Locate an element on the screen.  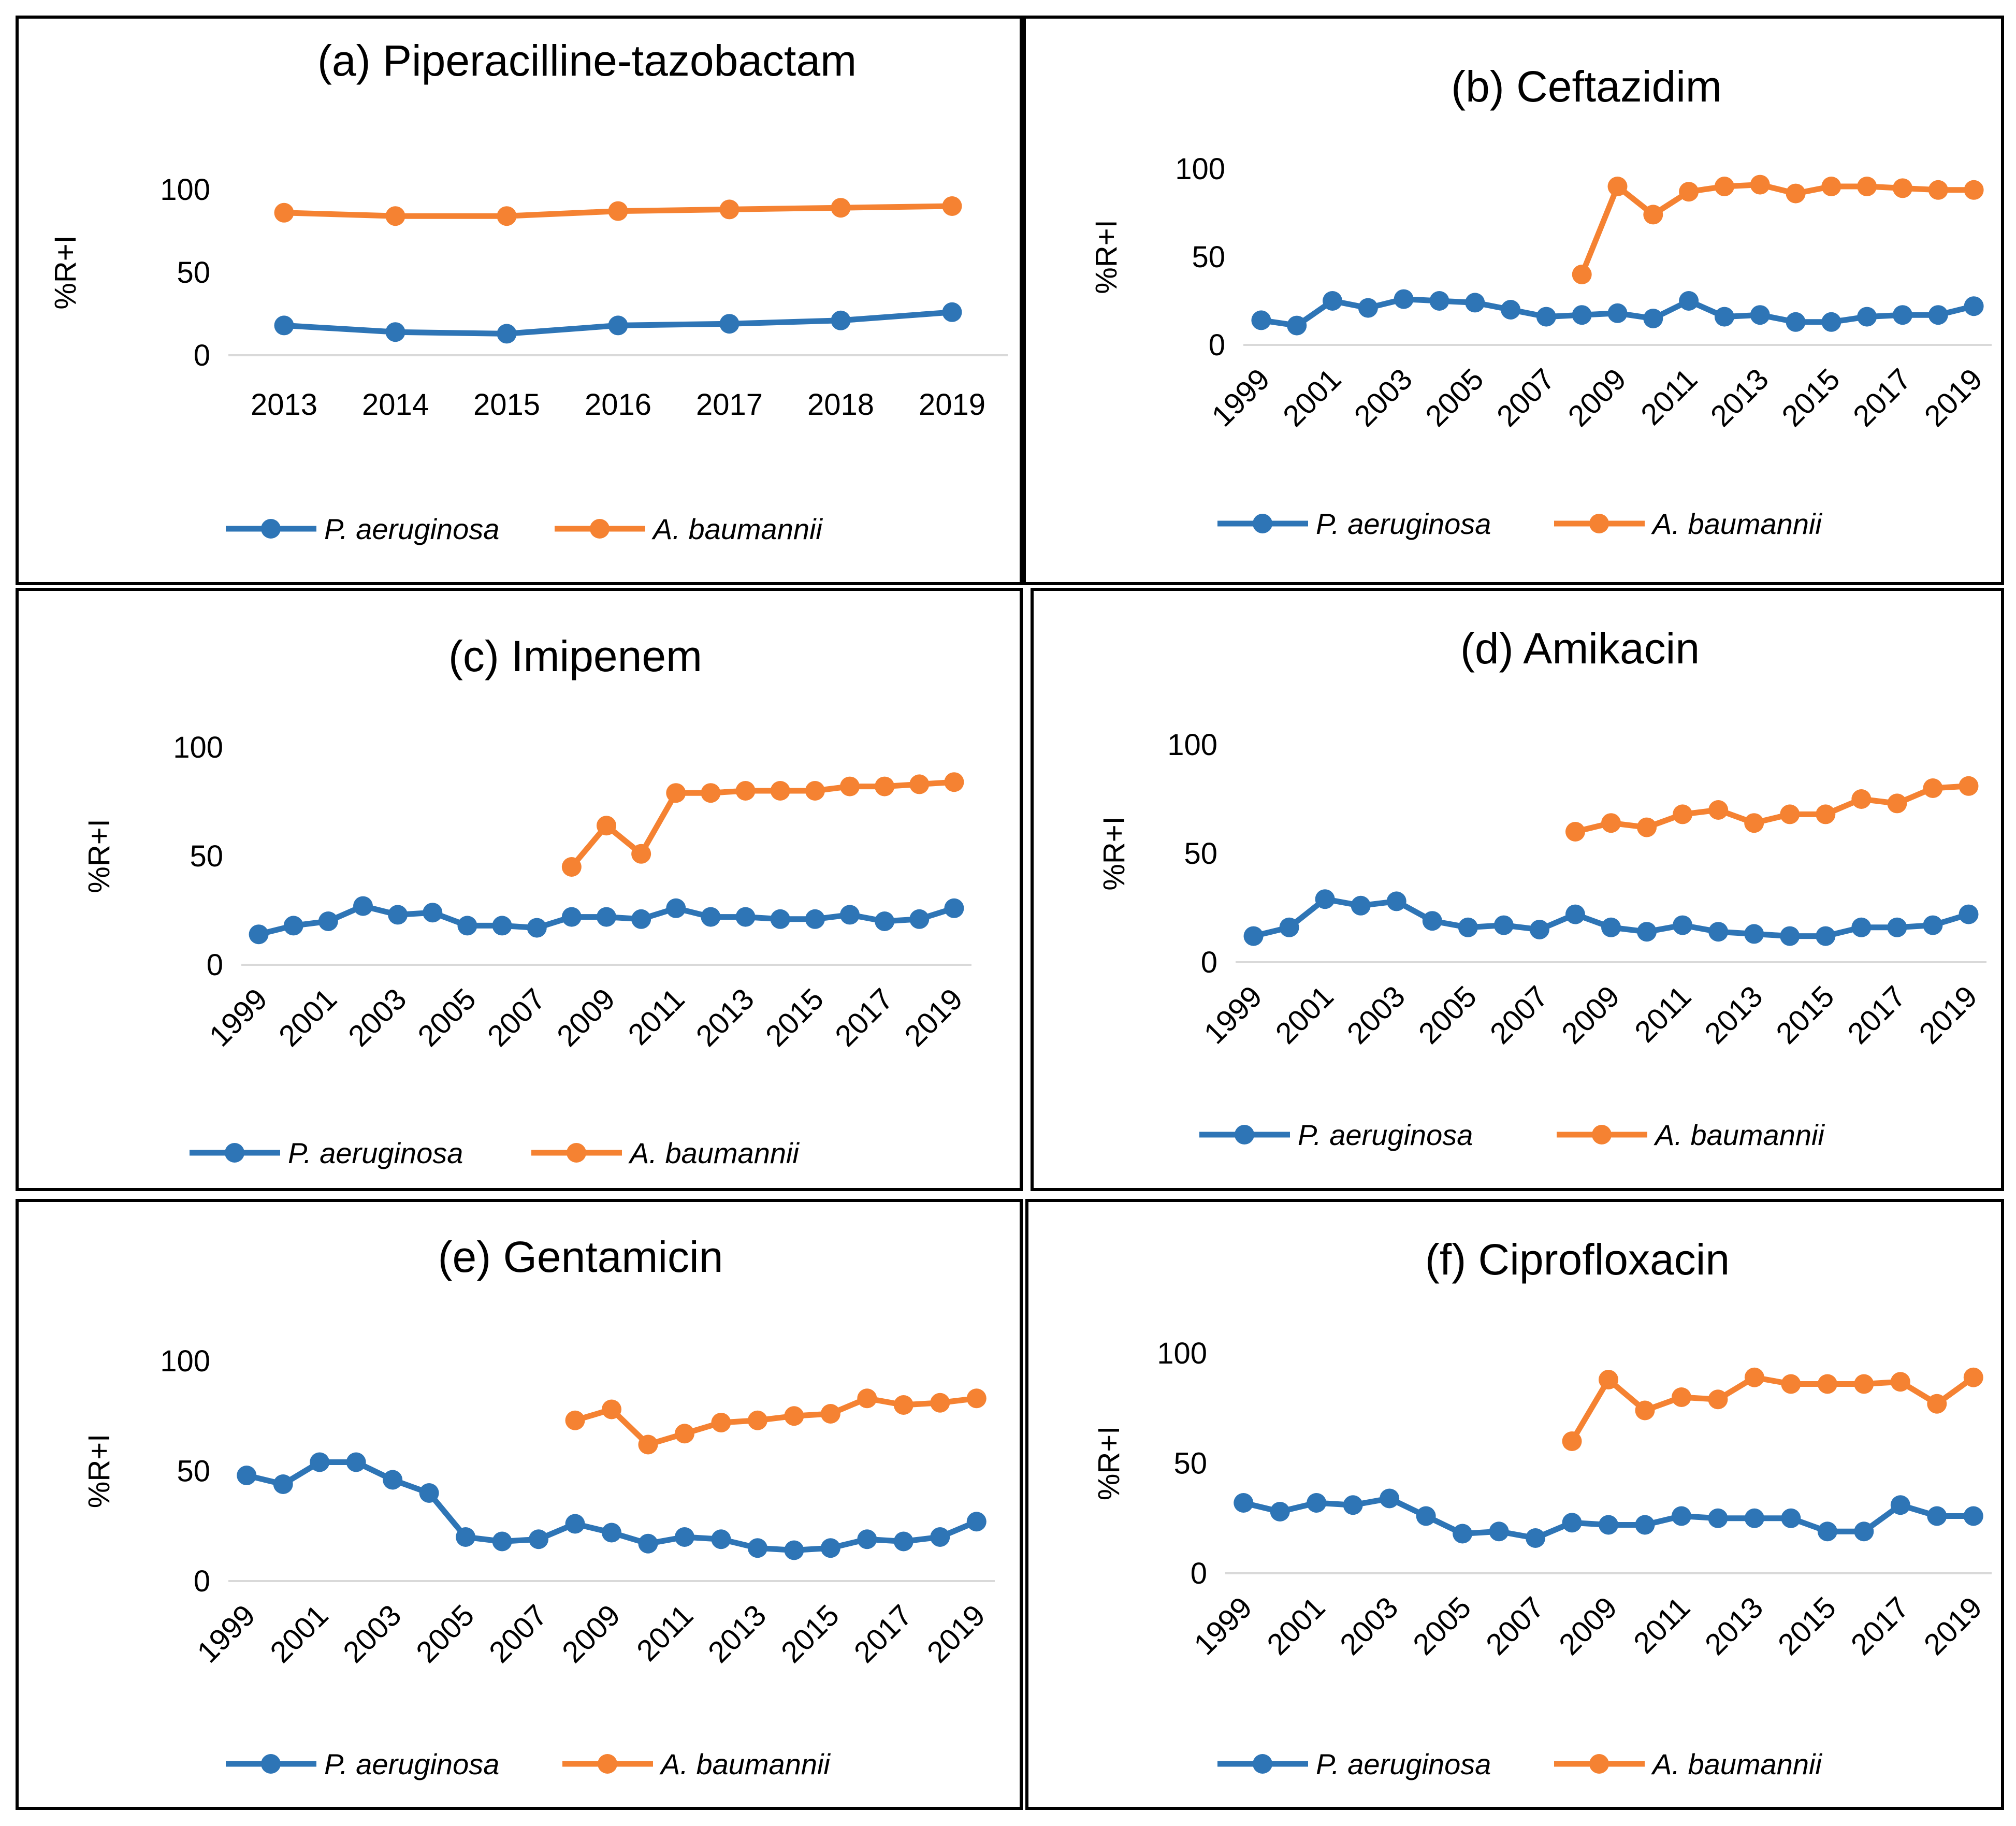
y-tick-label: 50 is located at coordinates (1190, 1464).